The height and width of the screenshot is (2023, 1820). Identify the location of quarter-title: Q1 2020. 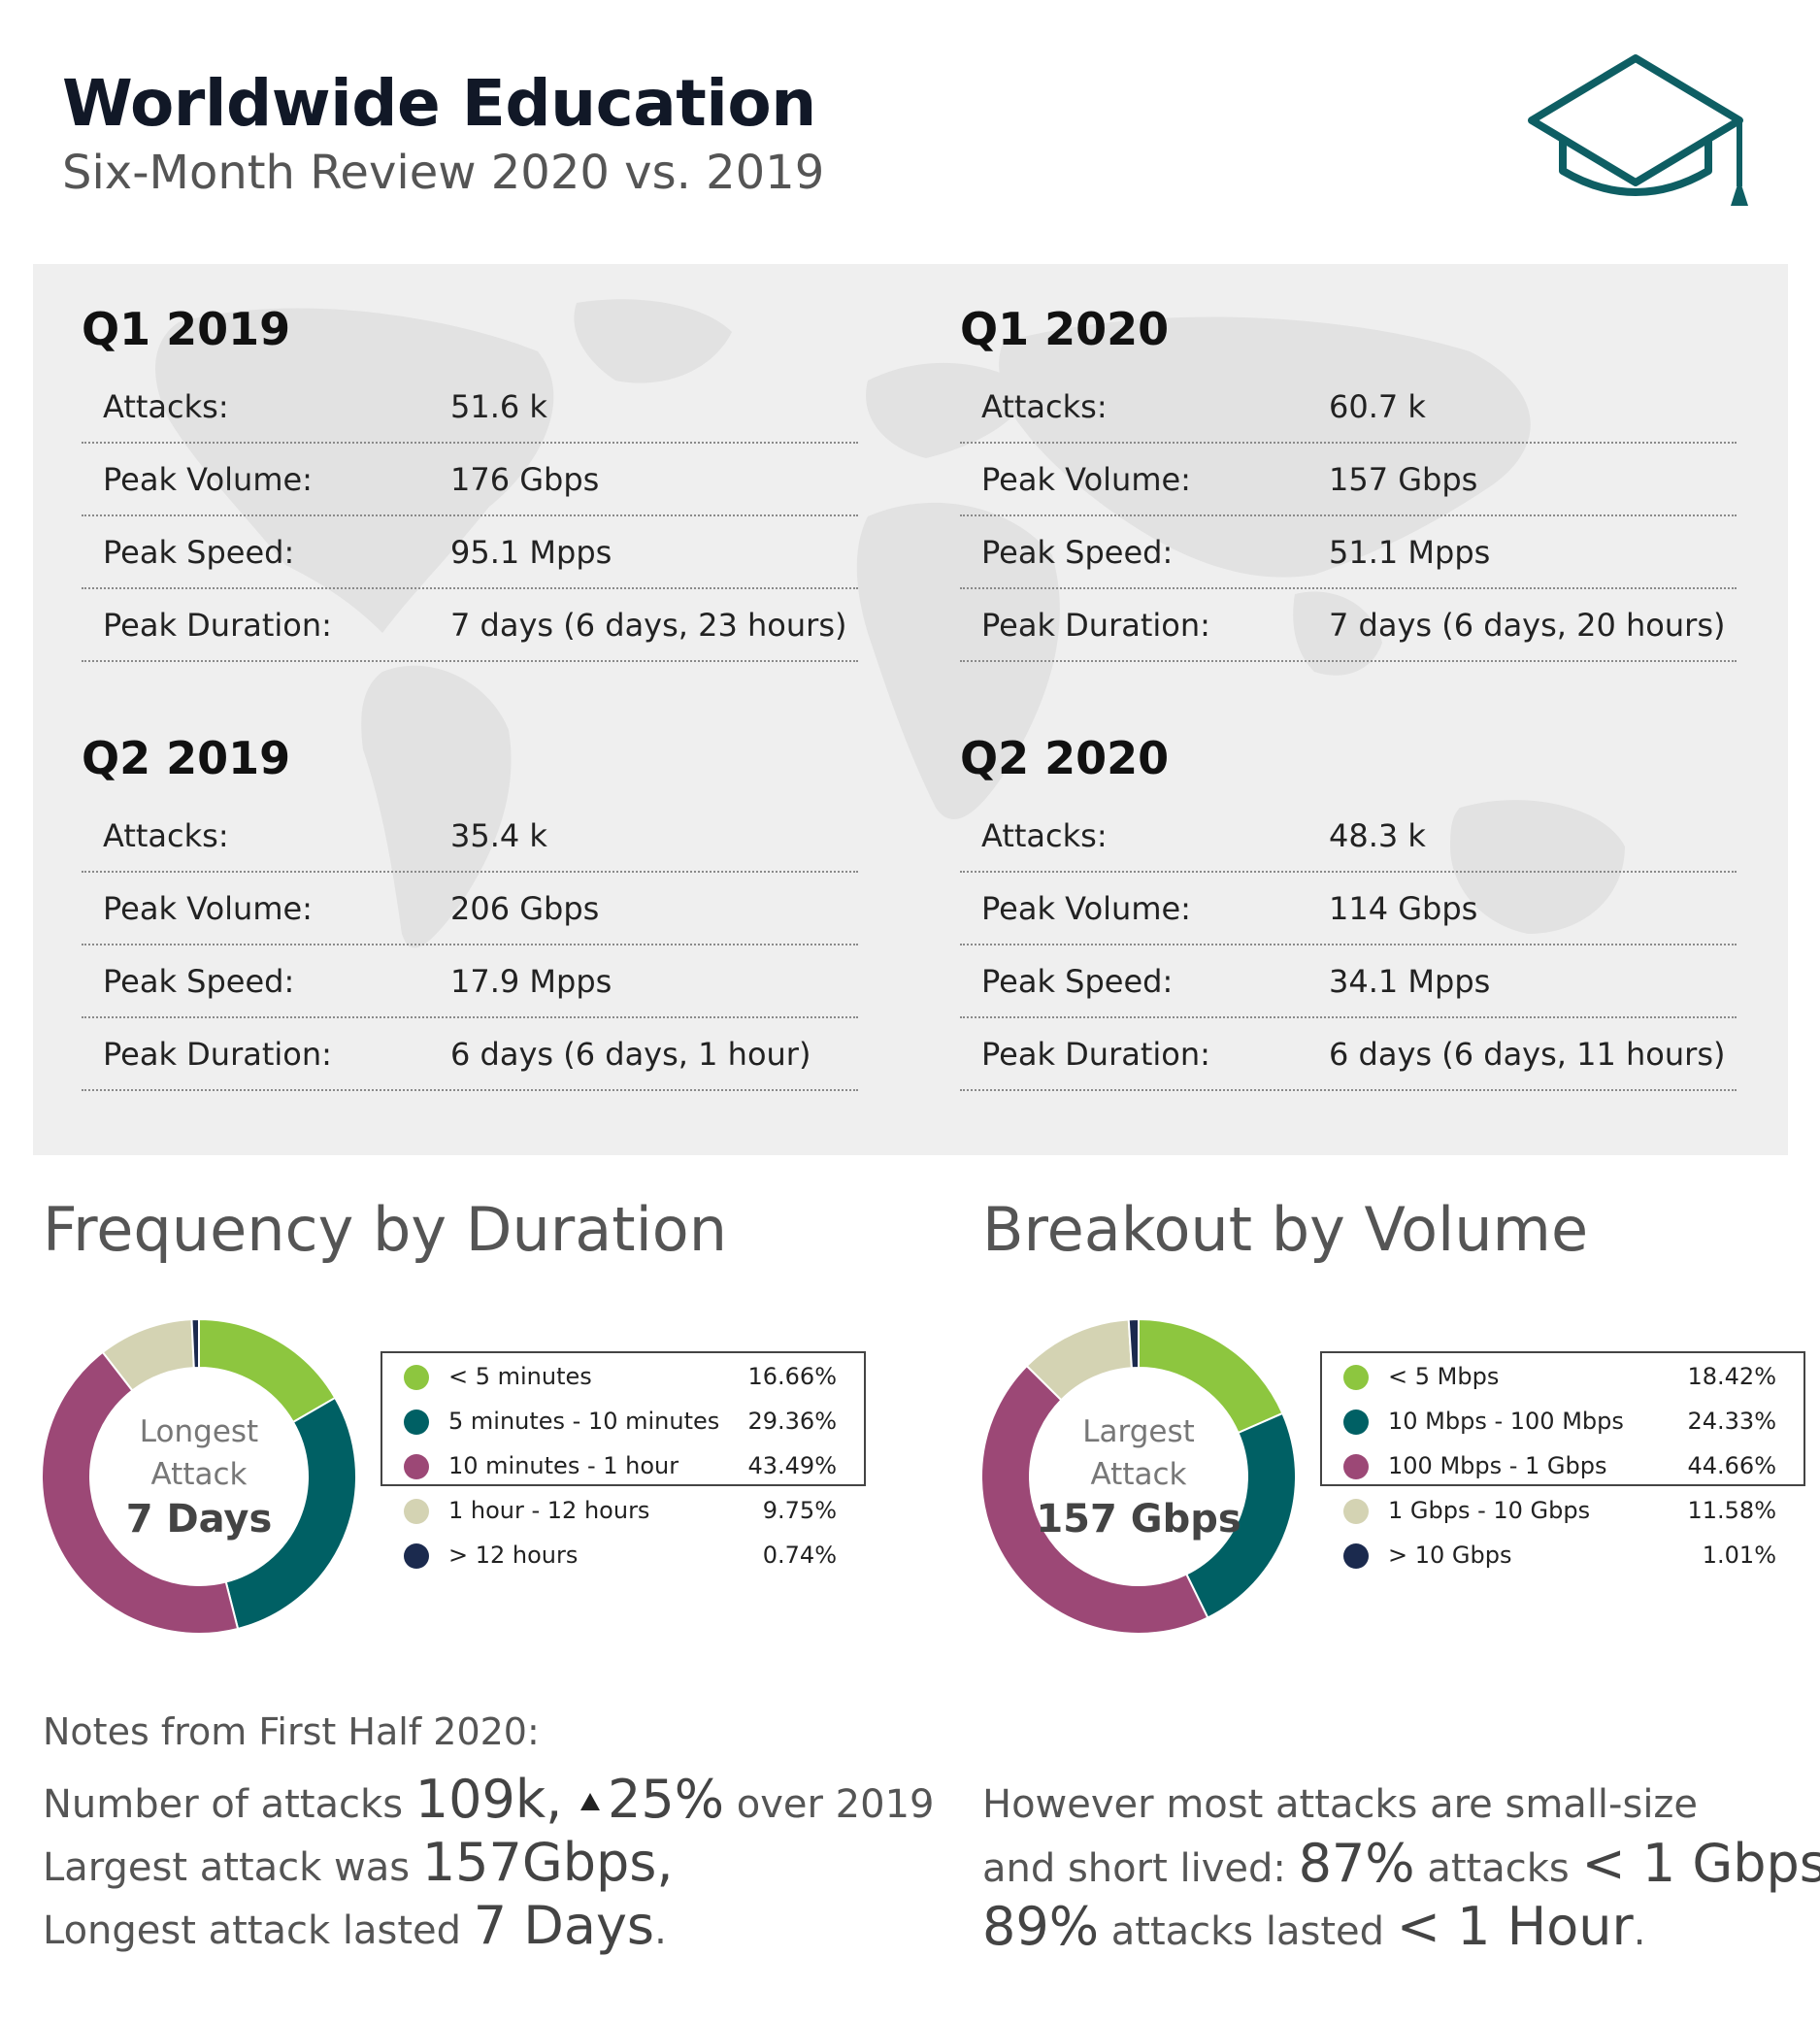
(1065, 329).